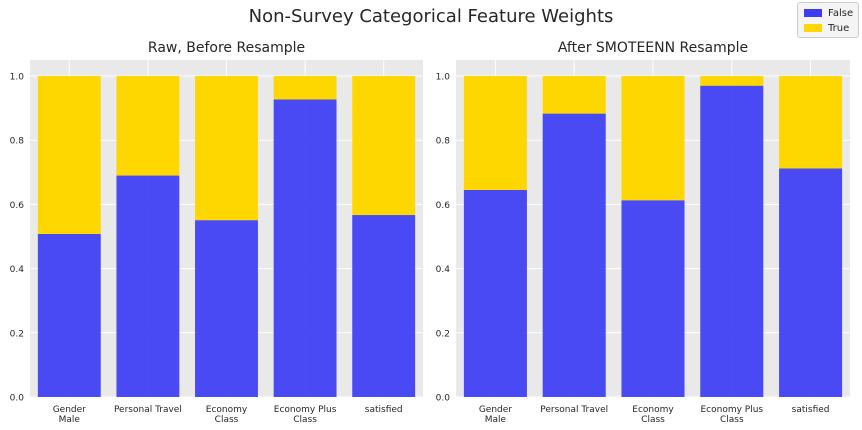 The height and width of the screenshot is (430, 862). What do you see at coordinates (813, 28) in the screenshot?
I see `legend-swatch-true` at bounding box center [813, 28].